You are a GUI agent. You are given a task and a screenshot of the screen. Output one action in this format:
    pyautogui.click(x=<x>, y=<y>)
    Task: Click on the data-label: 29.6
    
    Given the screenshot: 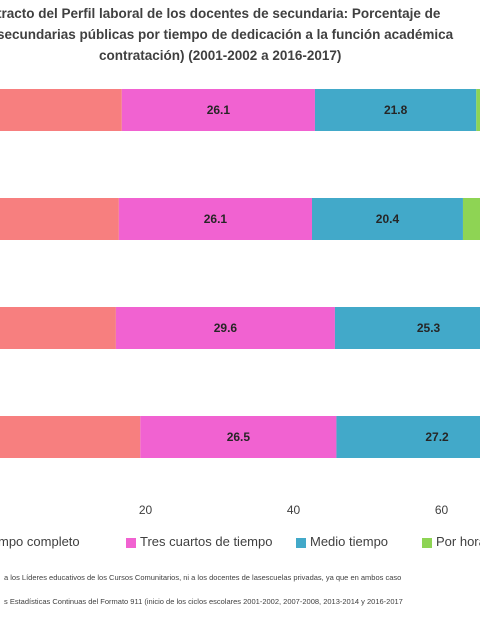 What is the action you would take?
    pyautogui.click(x=226, y=328)
    